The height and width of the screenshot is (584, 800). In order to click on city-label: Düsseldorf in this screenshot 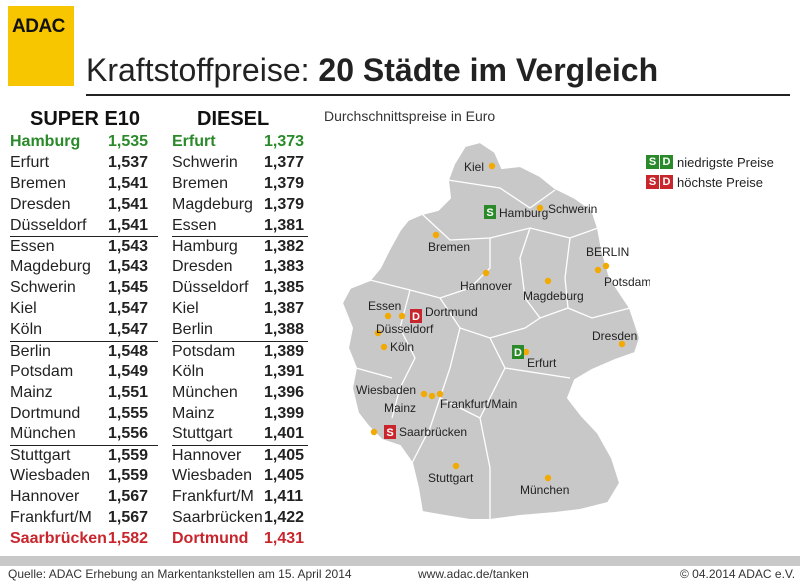, I will do `click(405, 329)`.